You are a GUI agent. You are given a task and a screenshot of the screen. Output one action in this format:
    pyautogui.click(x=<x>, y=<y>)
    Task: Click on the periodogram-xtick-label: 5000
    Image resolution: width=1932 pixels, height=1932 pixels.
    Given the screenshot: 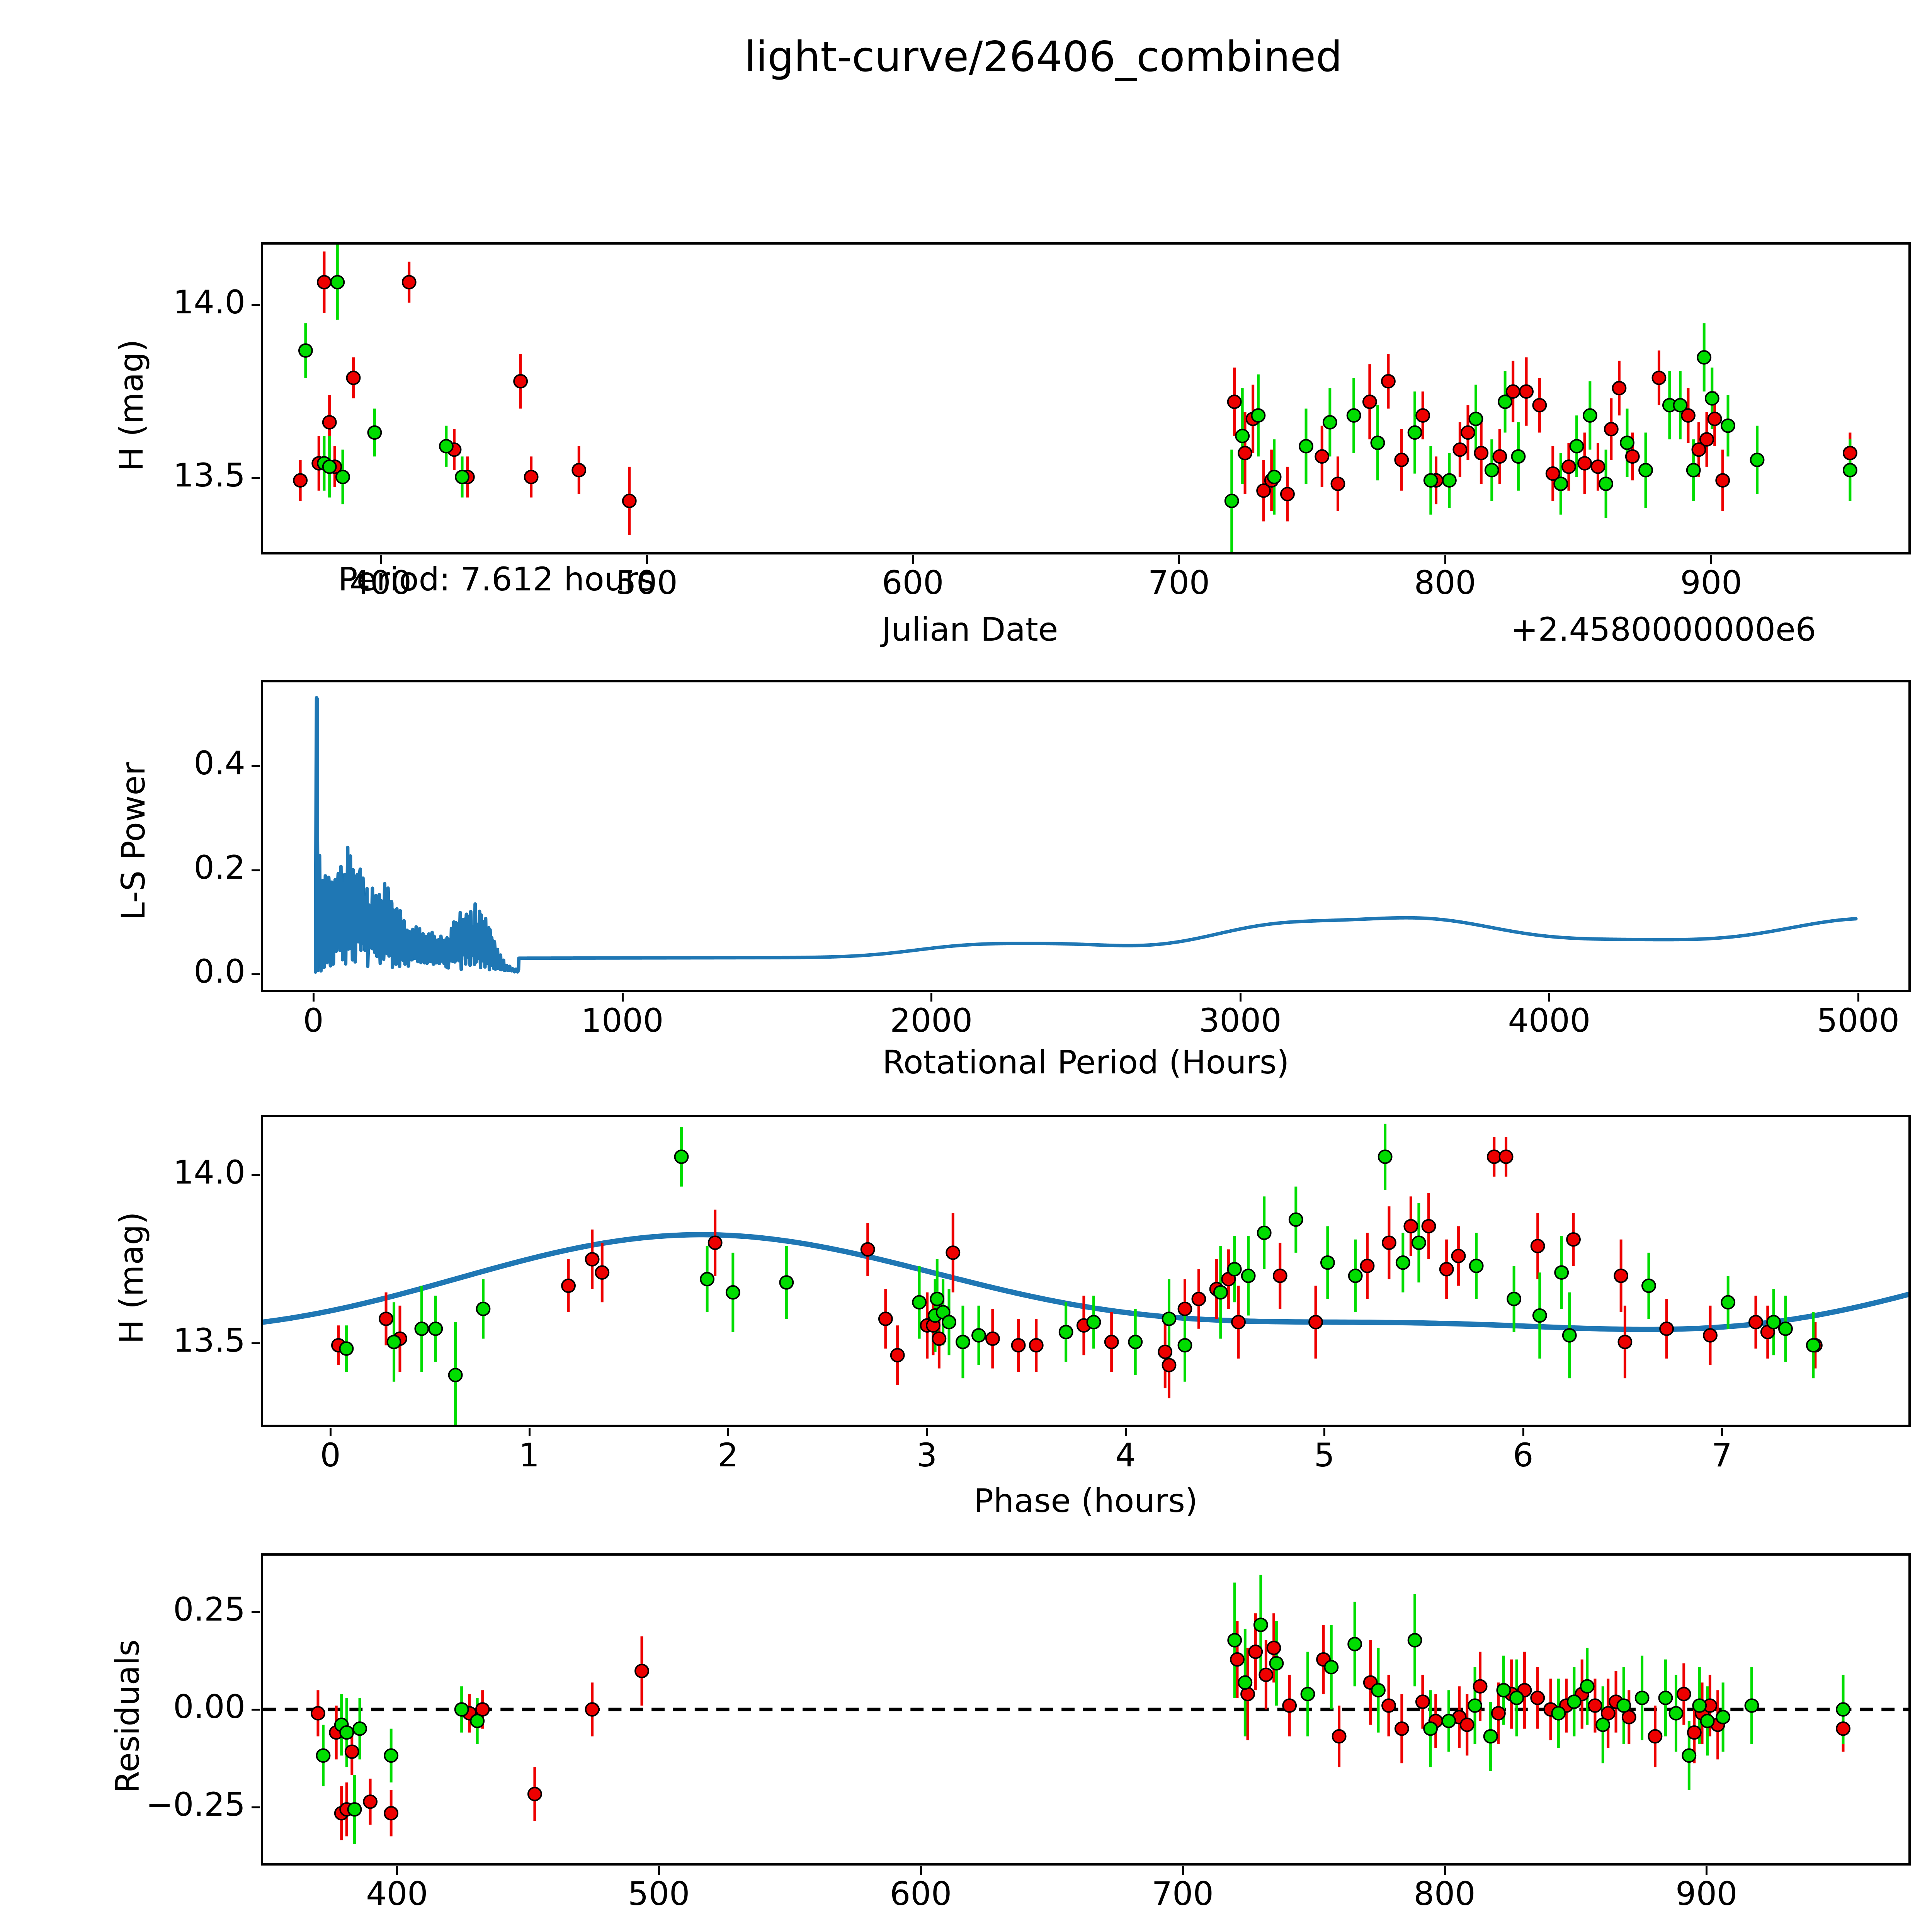 What is the action you would take?
    pyautogui.click(x=1858, y=1020)
    